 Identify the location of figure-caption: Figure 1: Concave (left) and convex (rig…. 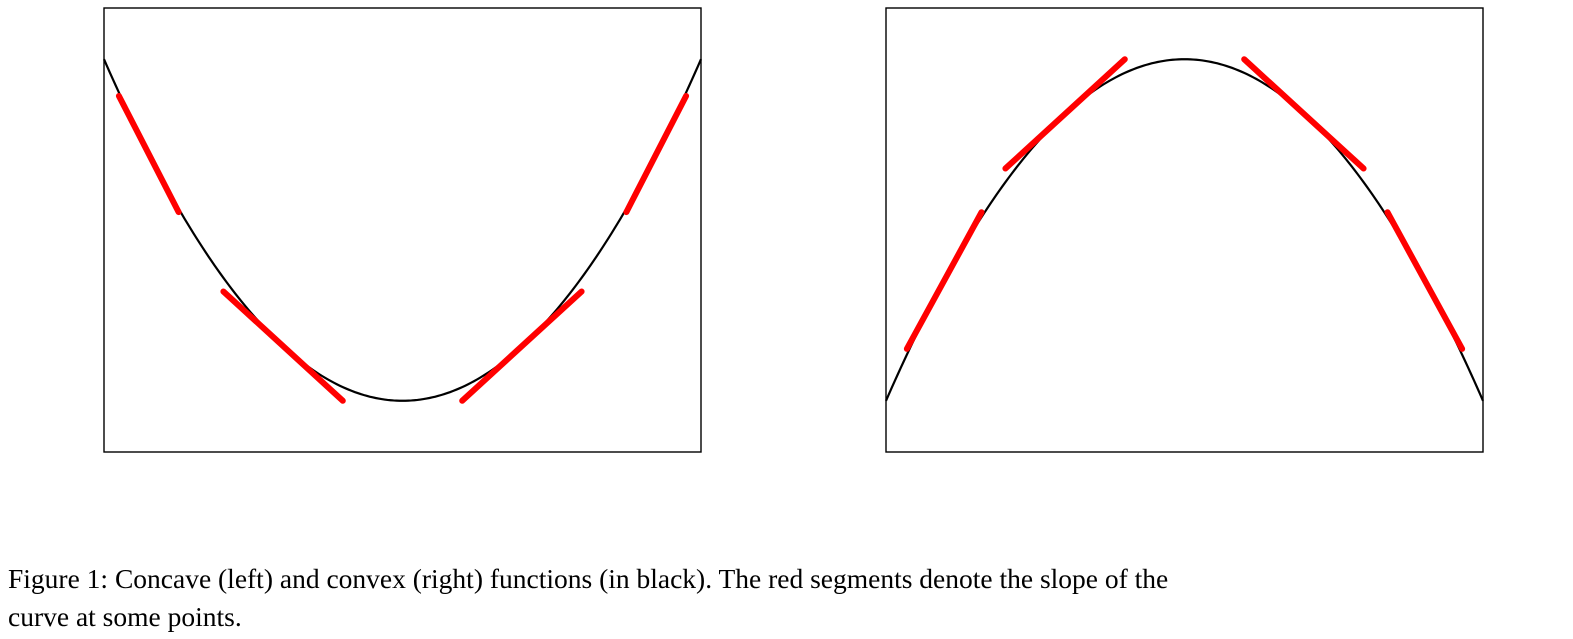
(788, 598).